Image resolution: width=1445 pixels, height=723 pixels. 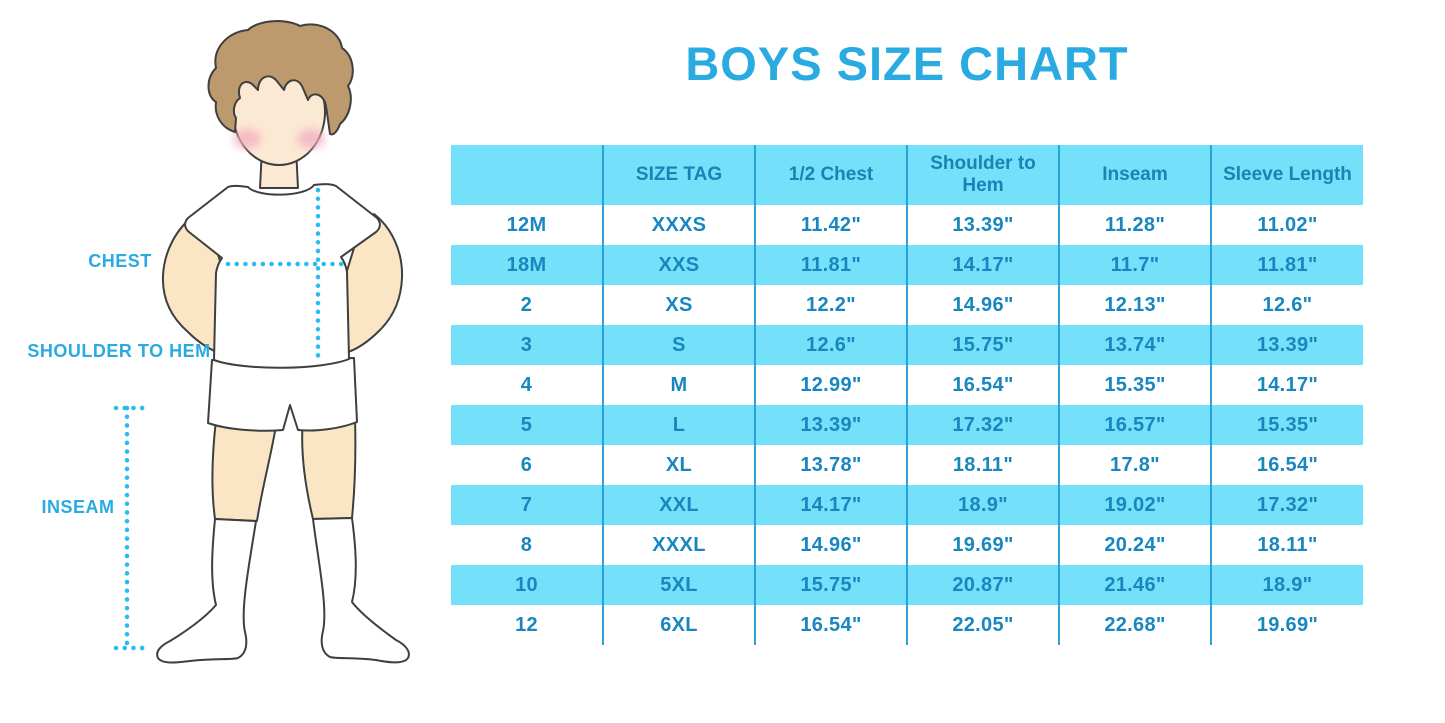 What do you see at coordinates (361, 590) in the screenshot?
I see `boy-right-sock` at bounding box center [361, 590].